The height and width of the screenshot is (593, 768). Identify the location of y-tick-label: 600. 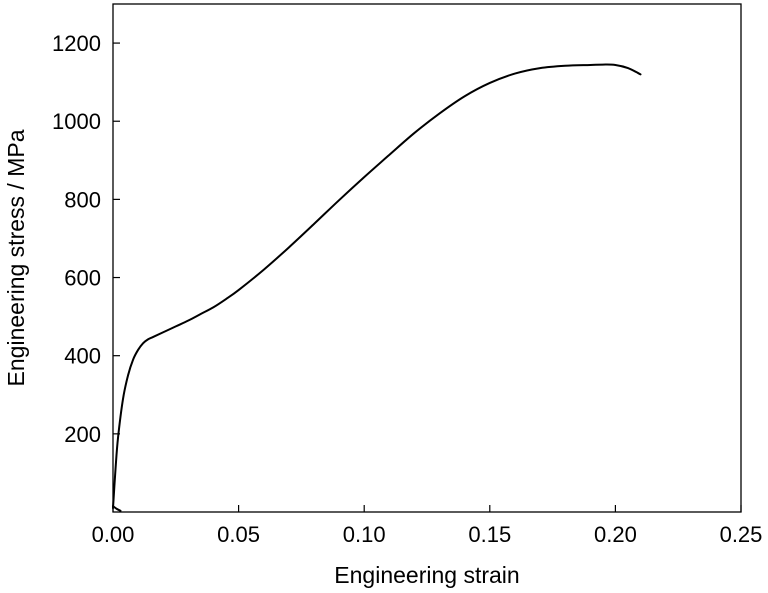
(82, 278).